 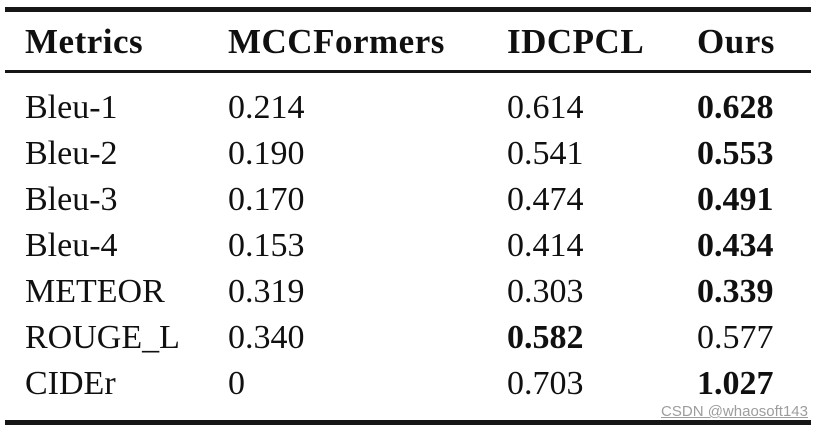 What do you see at coordinates (744, 41) in the screenshot?
I see `column-header-ours: Ours` at bounding box center [744, 41].